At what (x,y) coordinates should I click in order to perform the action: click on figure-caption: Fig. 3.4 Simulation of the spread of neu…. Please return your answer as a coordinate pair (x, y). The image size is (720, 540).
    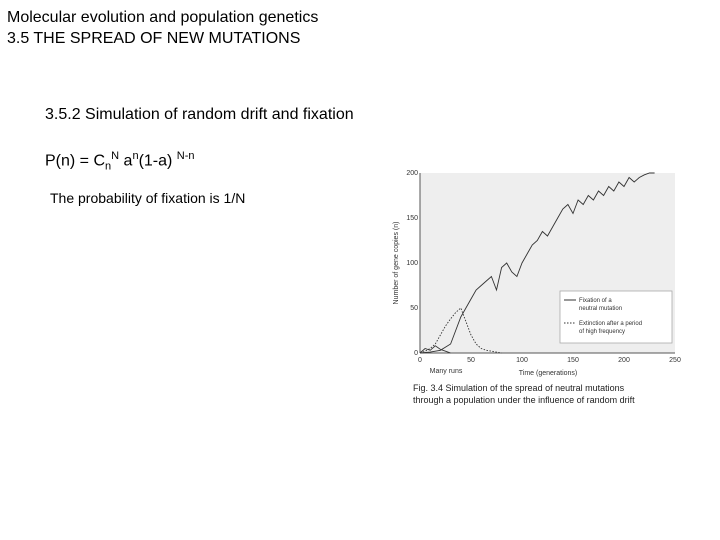
    Looking at the image, I should click on (558, 394).